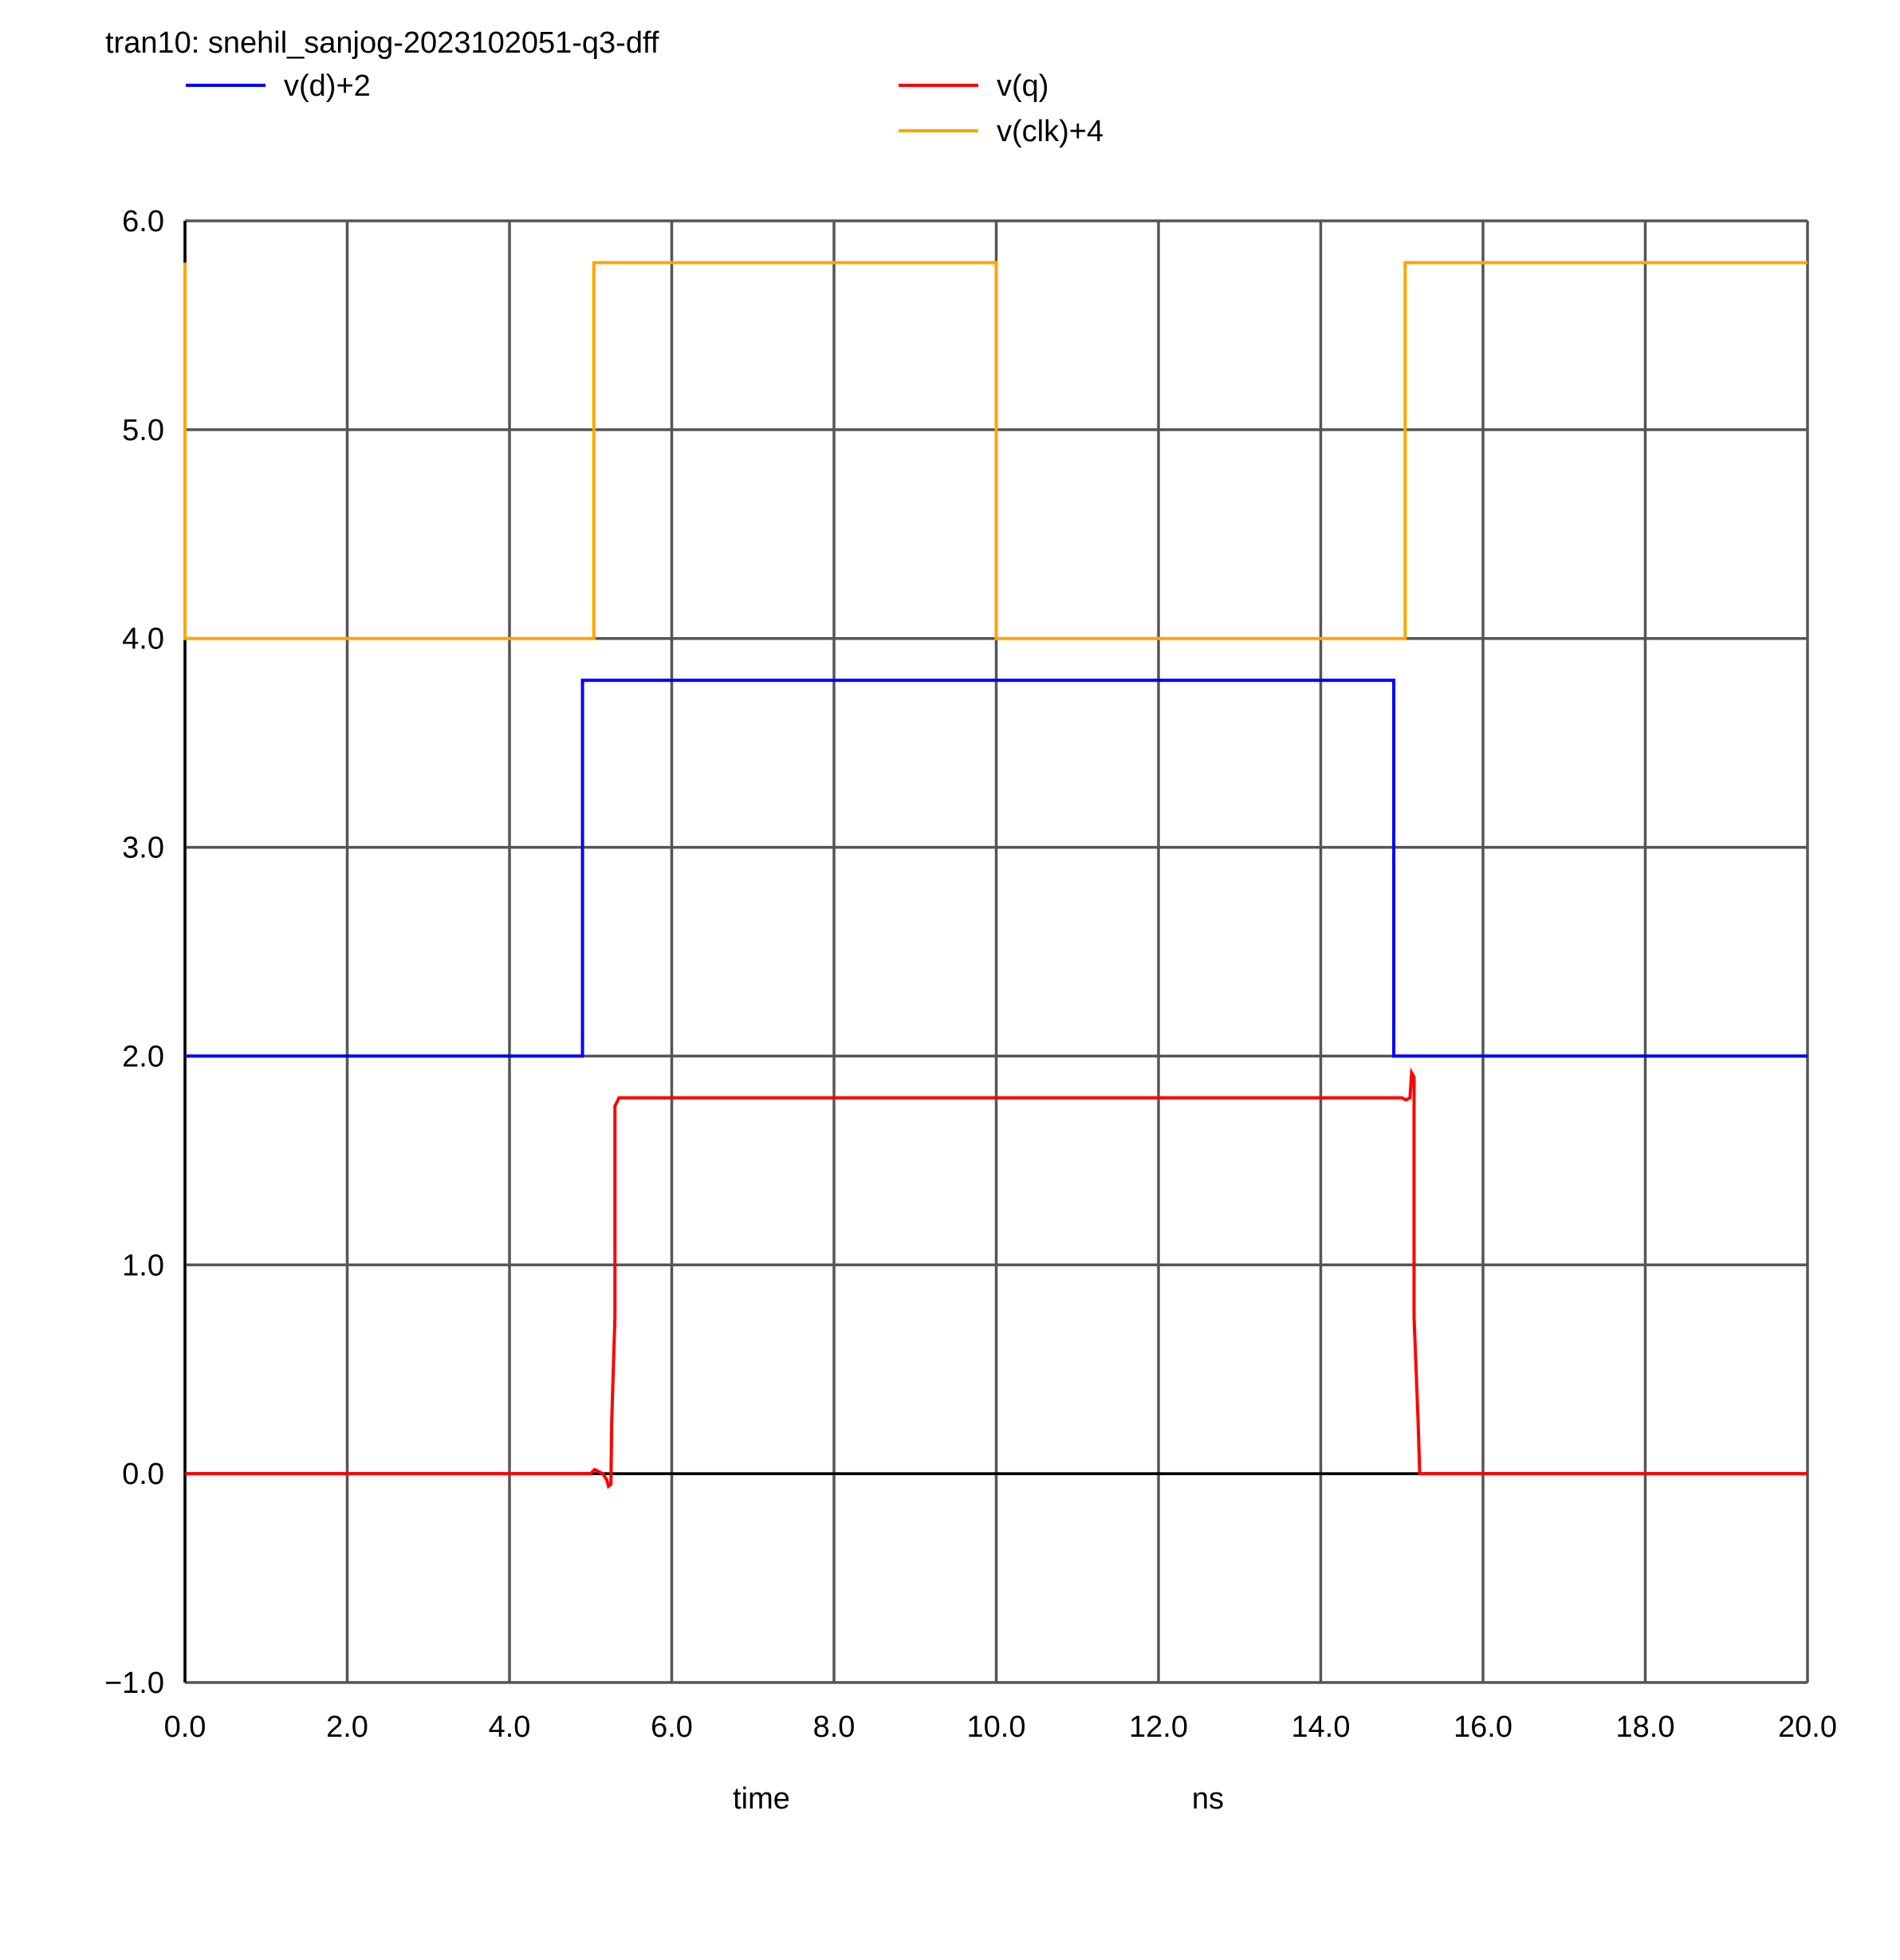 The image size is (1900, 1960). Describe the element at coordinates (143, 431) in the screenshot. I see `y-tick-label: 5.0` at that location.